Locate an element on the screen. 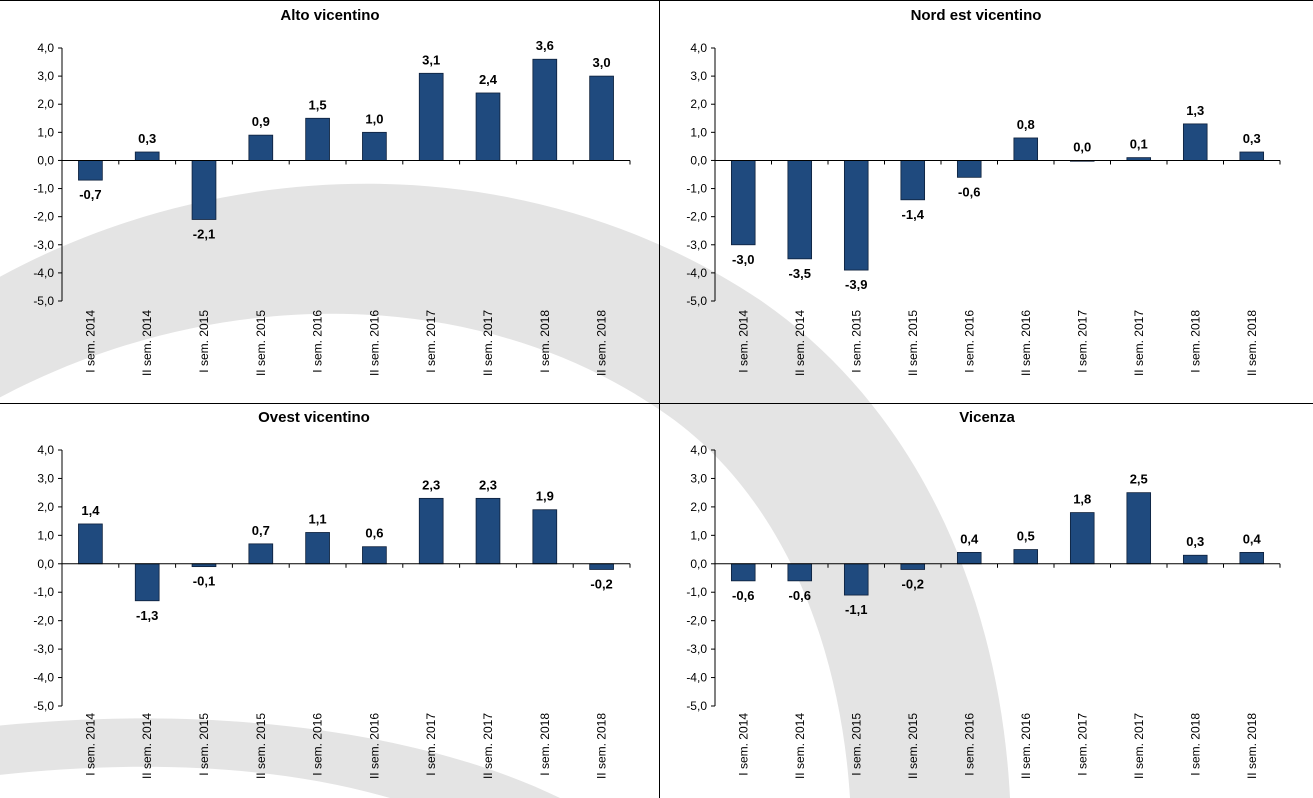 The width and height of the screenshot is (1313, 798). value-label: -2,1 is located at coordinates (204, 233).